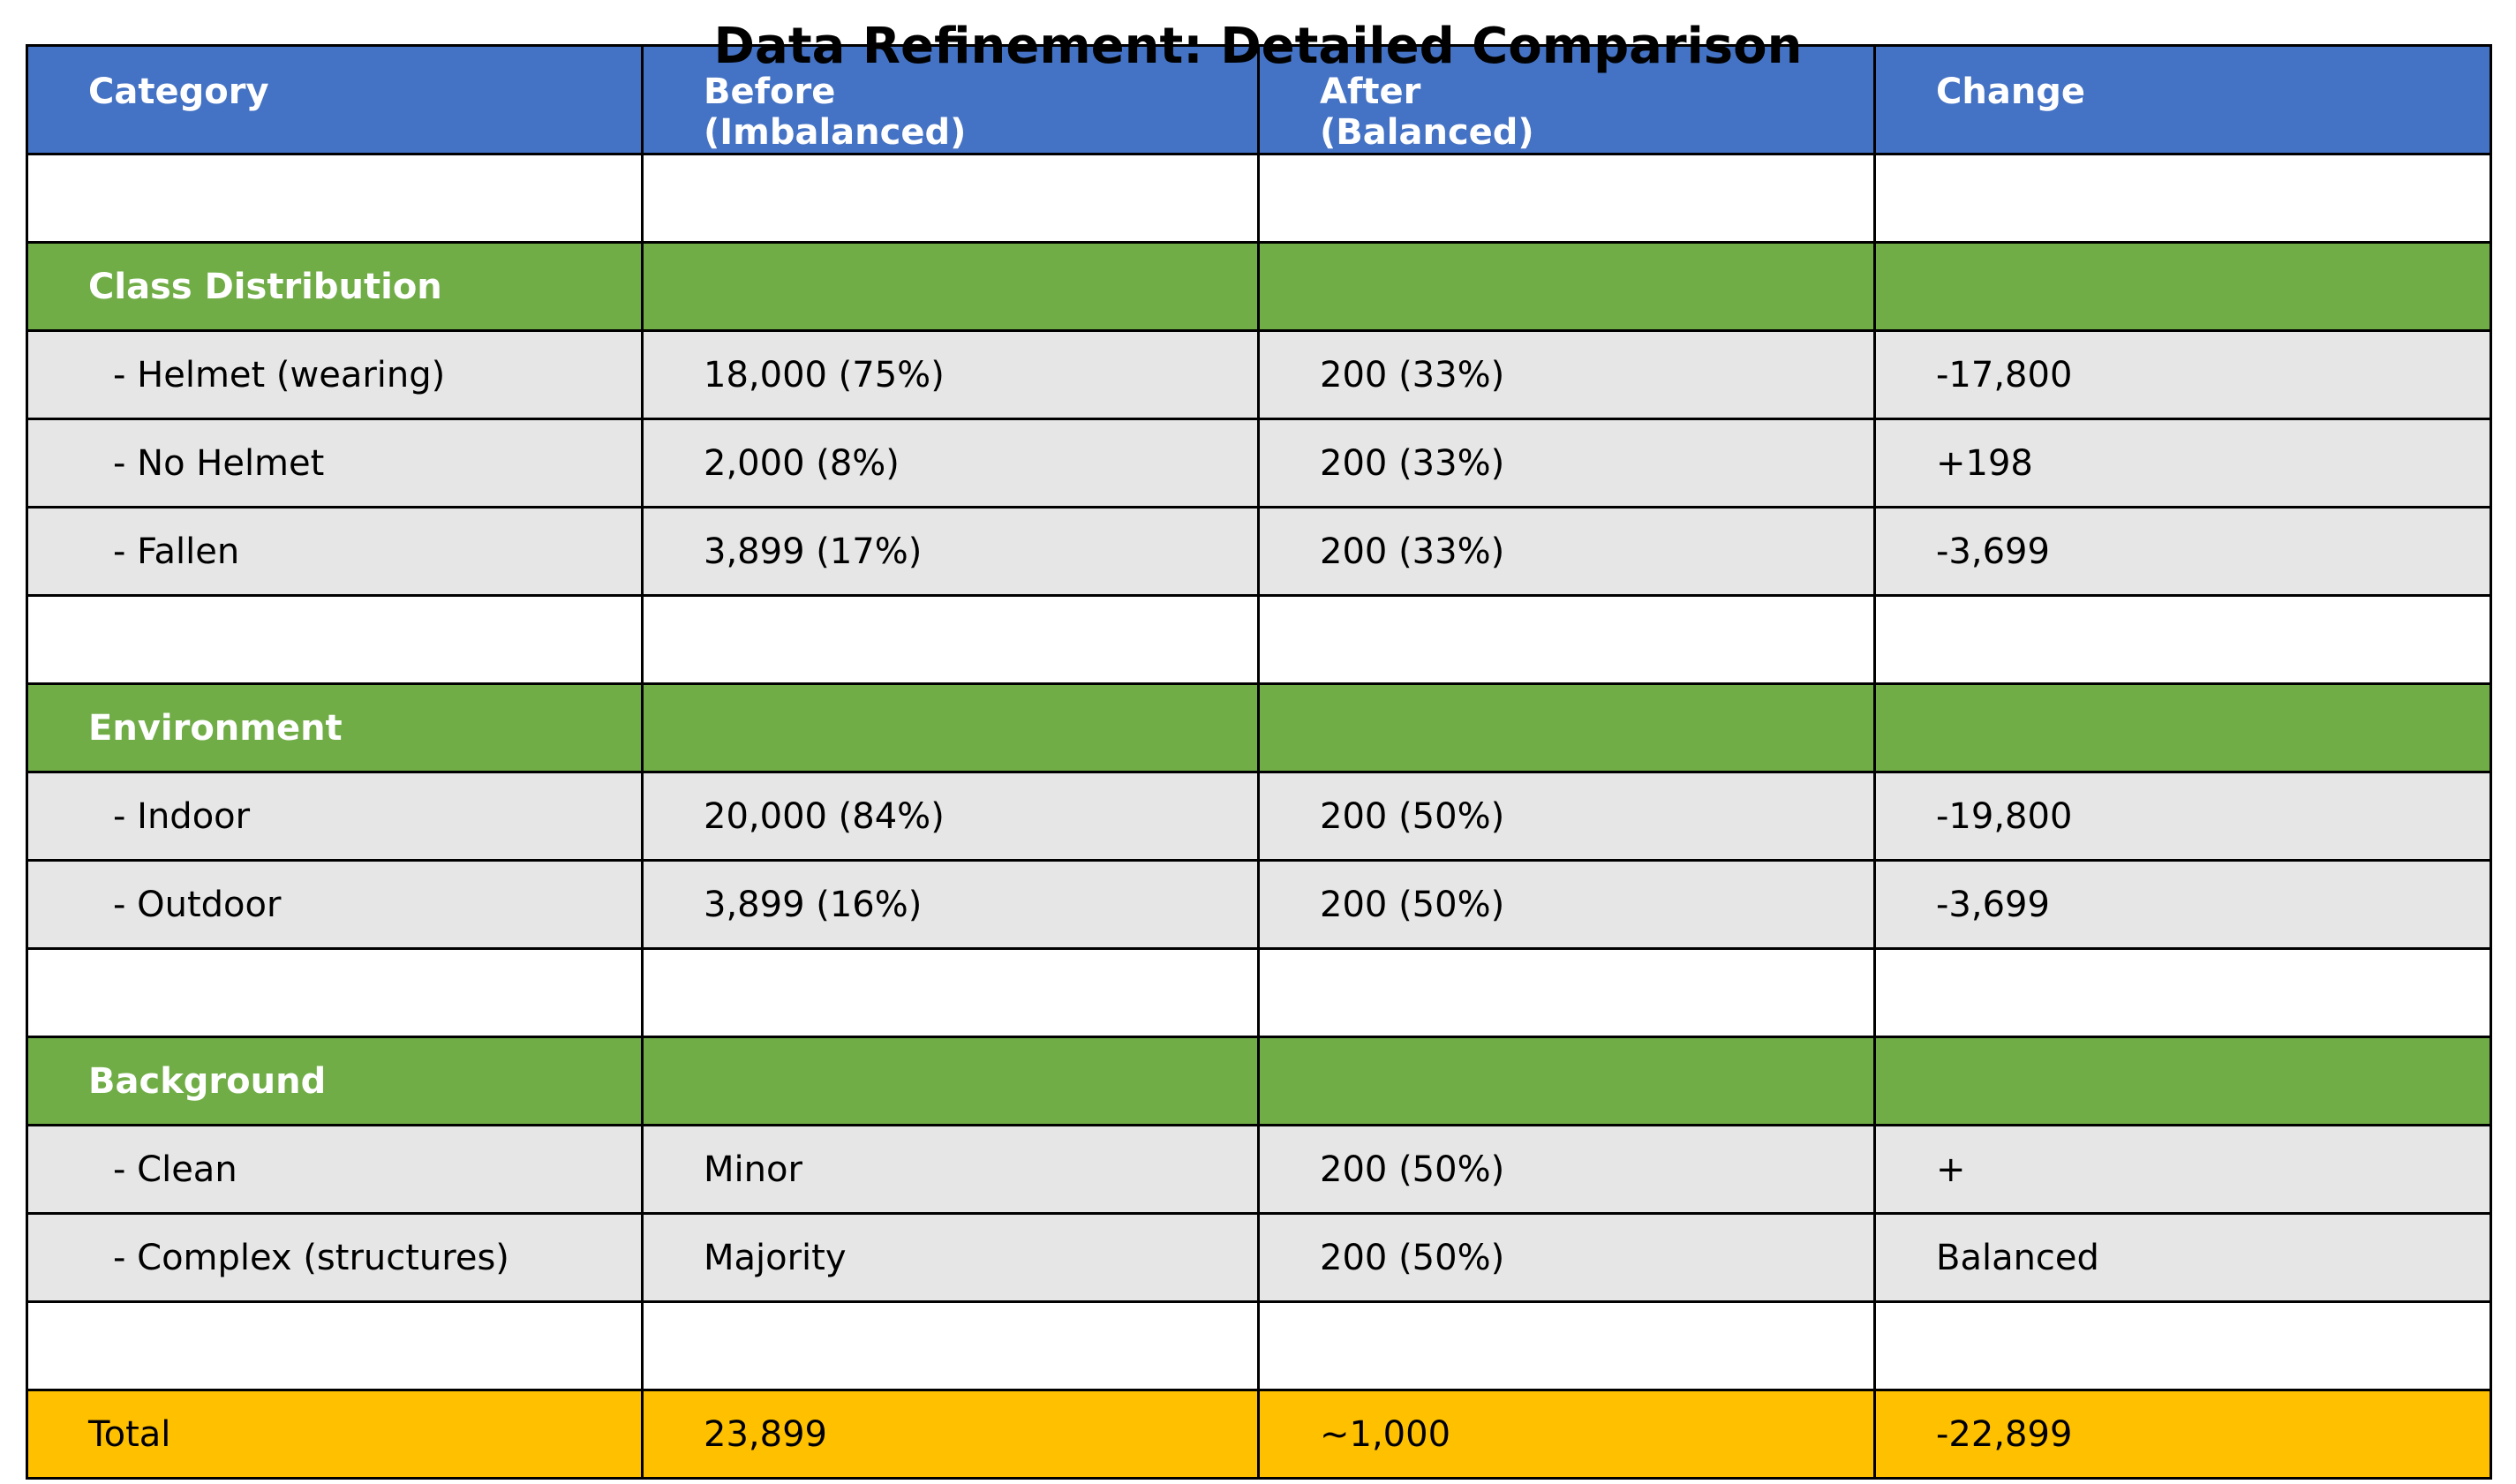 Image resolution: width=2516 pixels, height=1484 pixels. What do you see at coordinates (335, 286) in the screenshot?
I see `category-cell: Class Distribution` at bounding box center [335, 286].